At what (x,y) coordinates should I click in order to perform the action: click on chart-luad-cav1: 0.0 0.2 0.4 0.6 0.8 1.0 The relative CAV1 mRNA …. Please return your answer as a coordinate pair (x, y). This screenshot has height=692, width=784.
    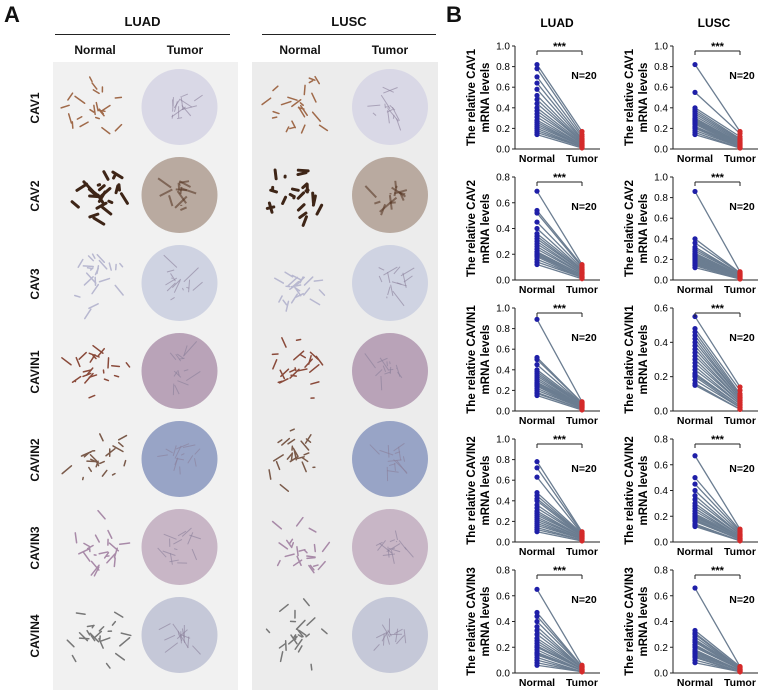
    Looking at the image, I should click on (533, 103).